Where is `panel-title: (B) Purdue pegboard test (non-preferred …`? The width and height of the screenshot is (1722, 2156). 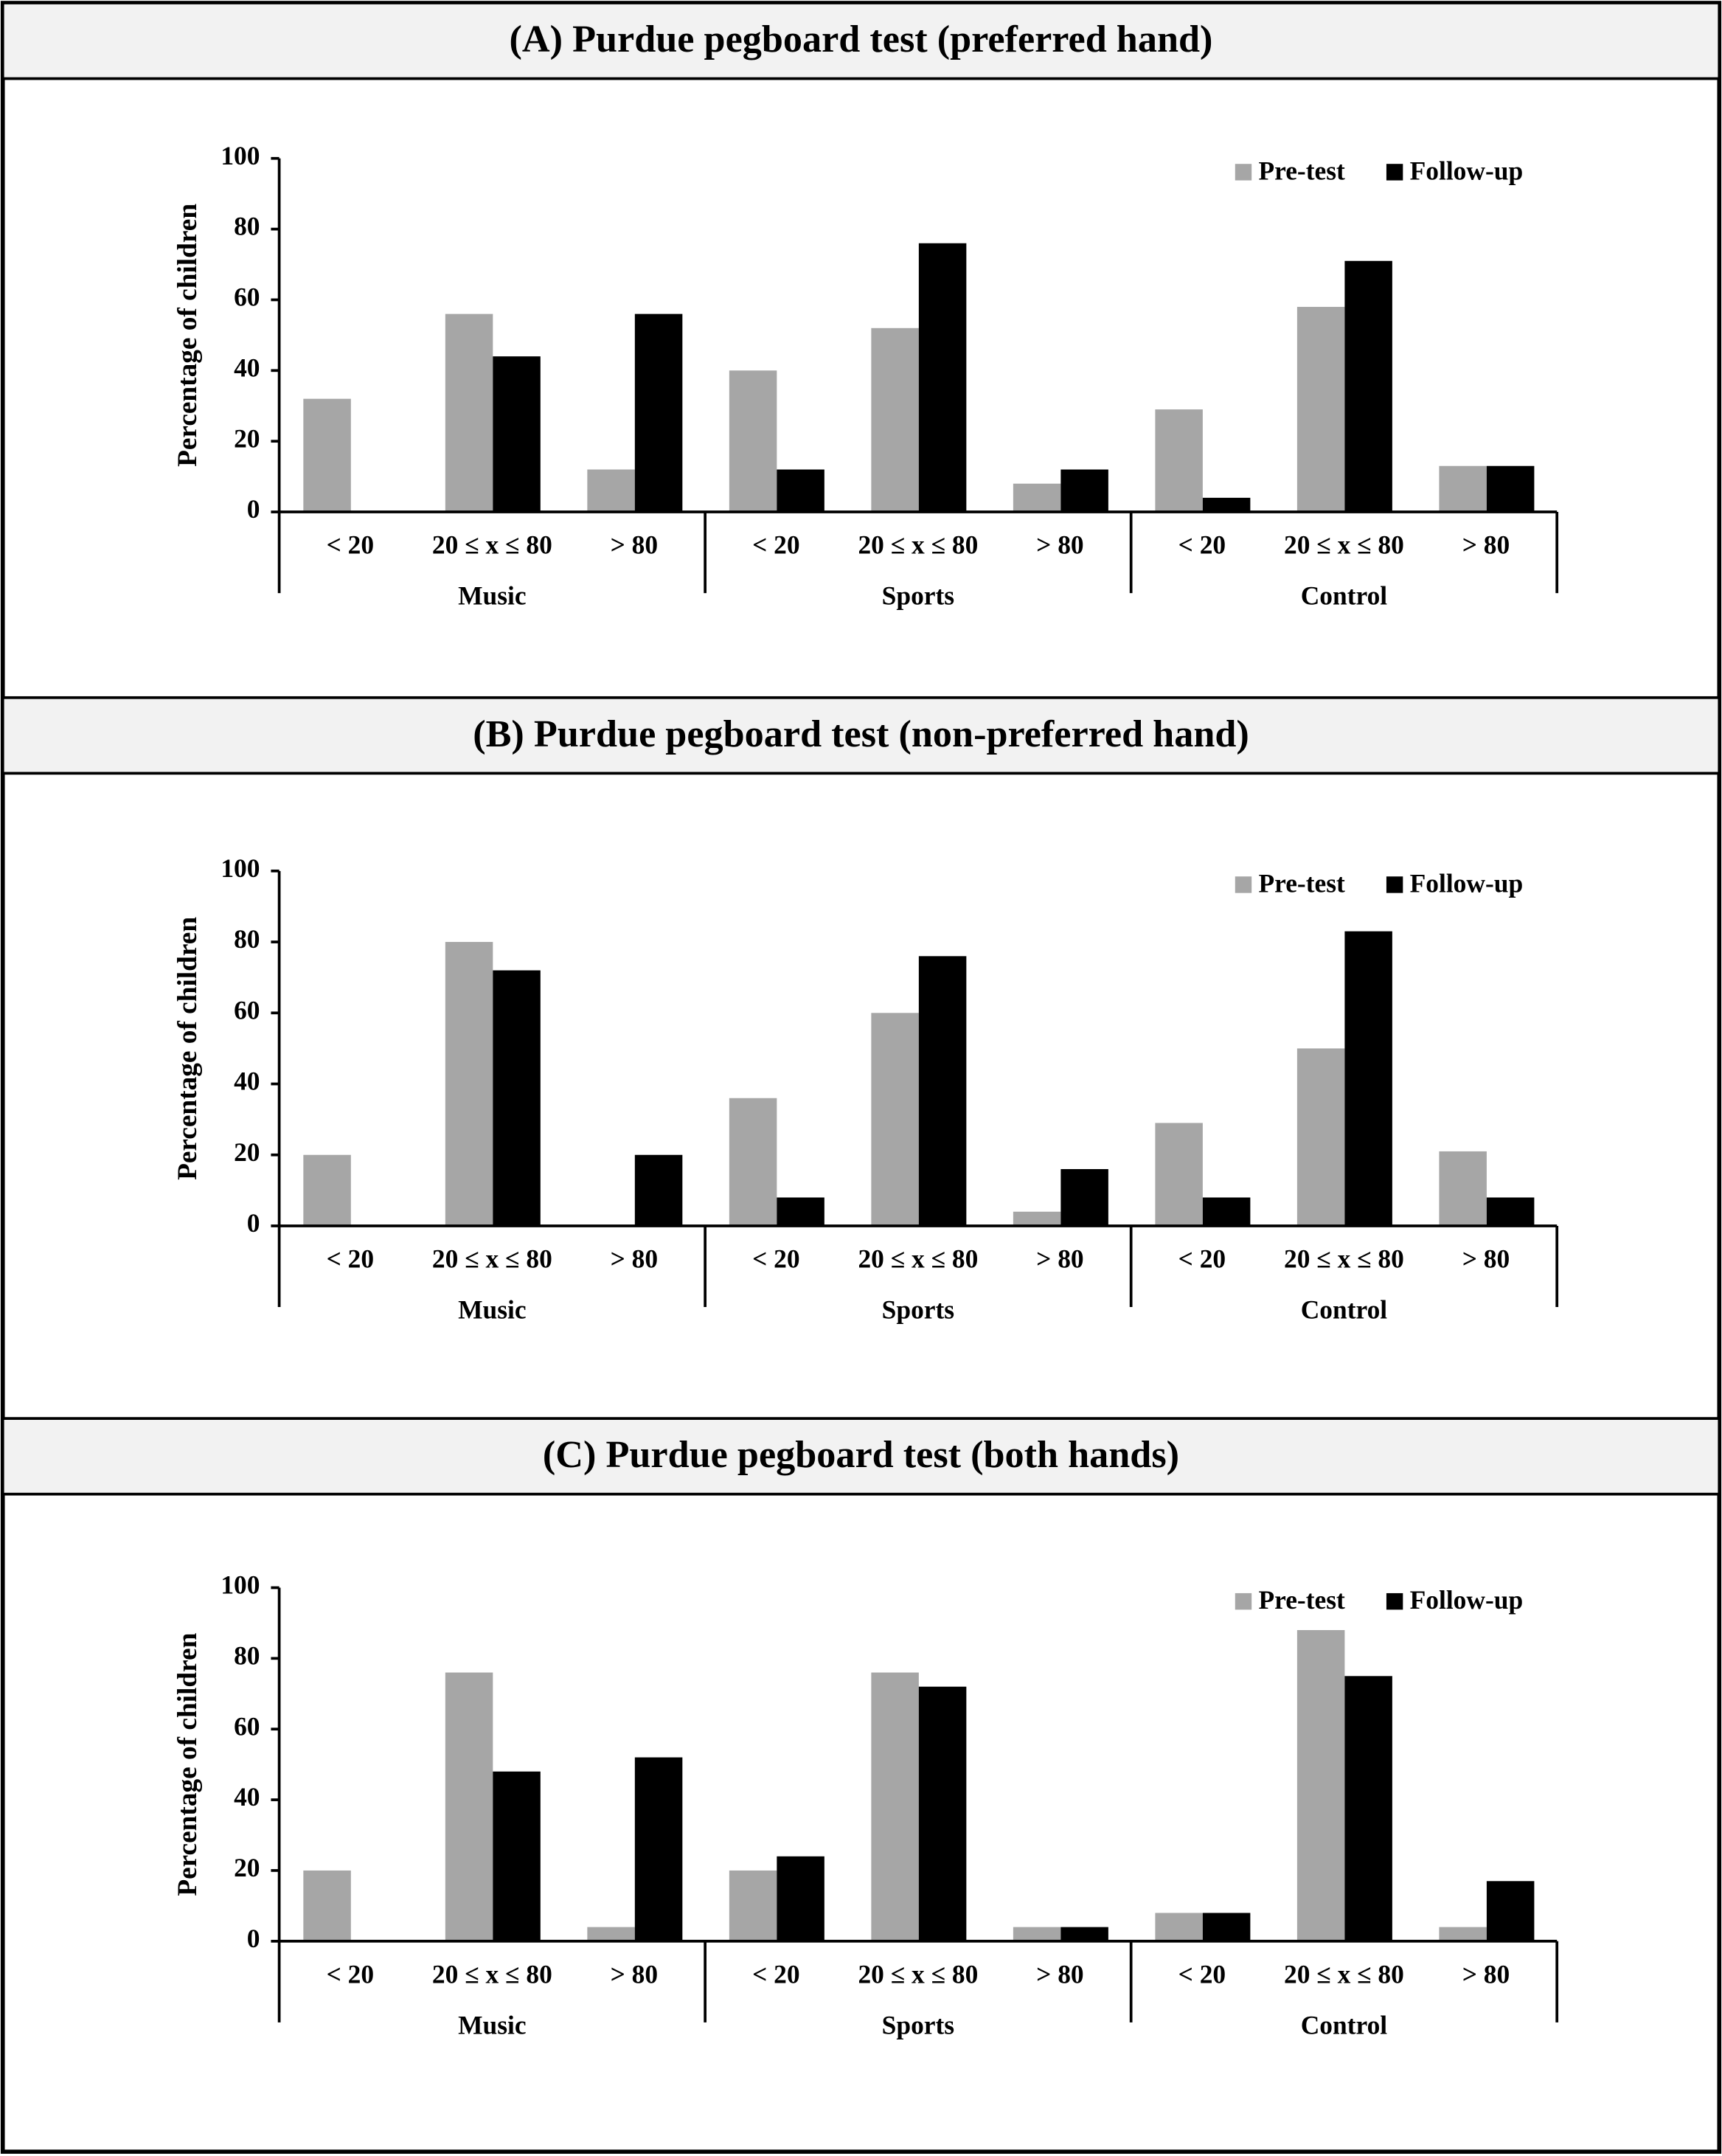
panel-title: (B) Purdue pegboard test (non-preferred … is located at coordinates (861, 734).